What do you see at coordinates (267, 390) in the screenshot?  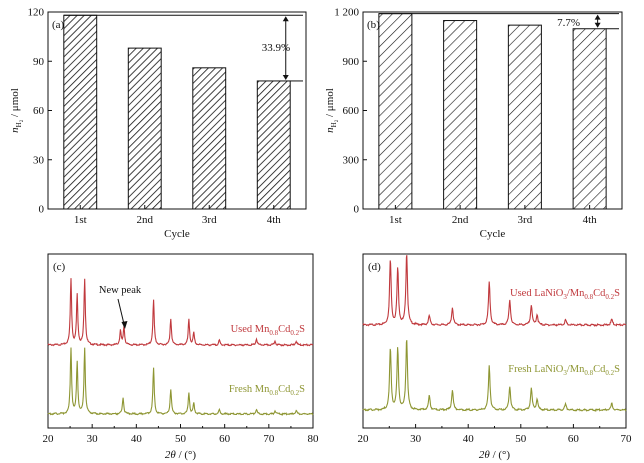 I see `series-label: Fresh Mn0.8Cd0.2S` at bounding box center [267, 390].